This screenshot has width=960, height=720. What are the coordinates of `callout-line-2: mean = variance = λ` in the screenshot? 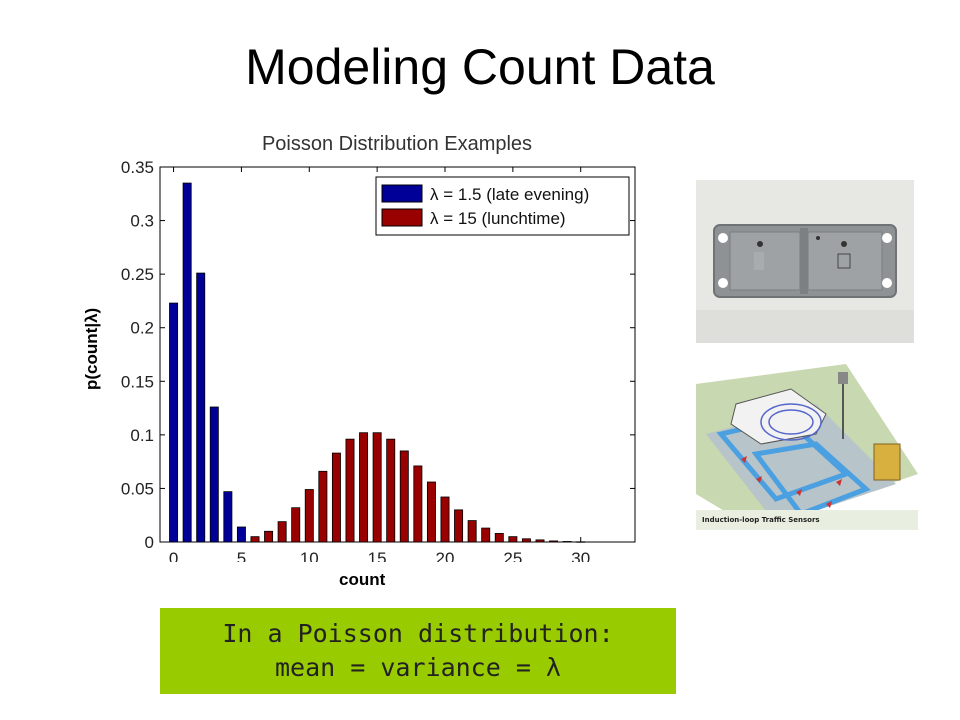 It's located at (418, 667).